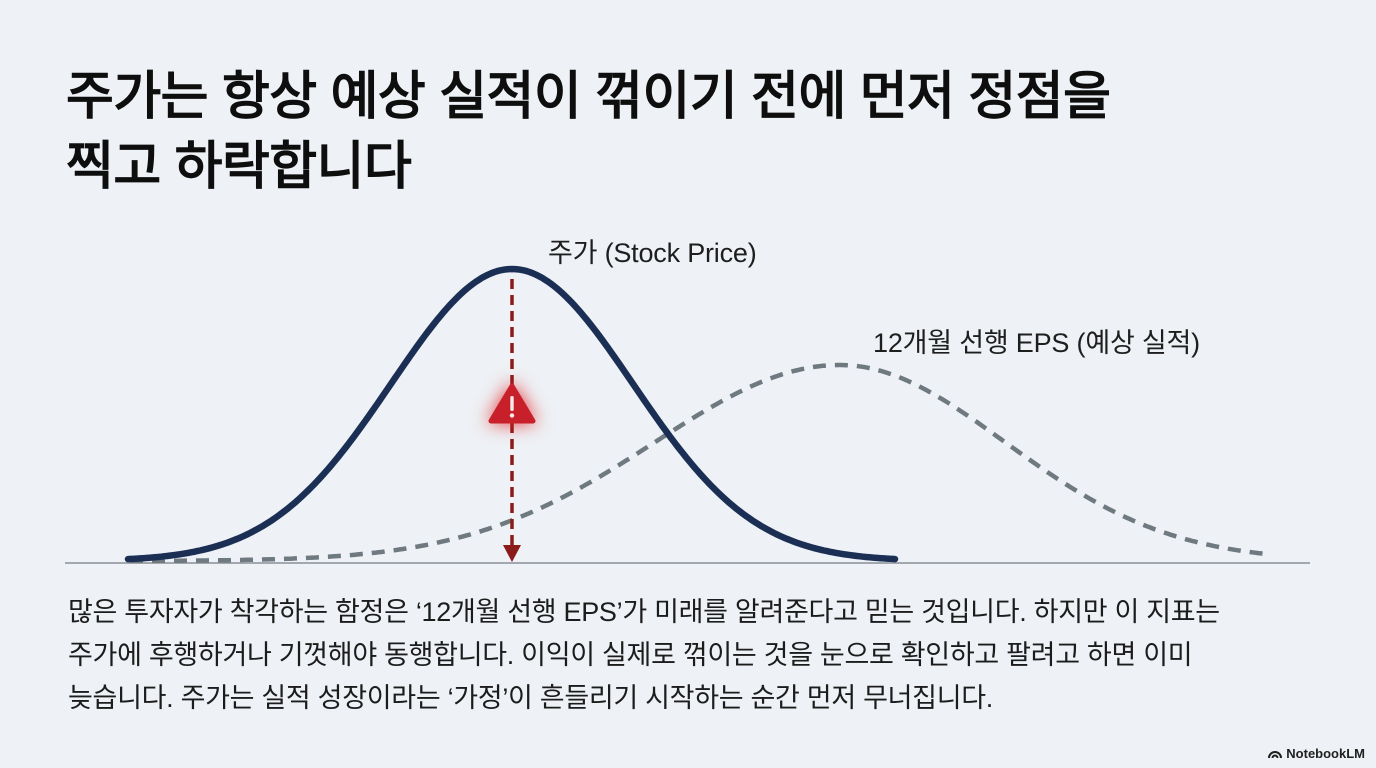 This screenshot has width=1376, height=768. I want to click on warning-exclamation-dot, so click(512, 415).